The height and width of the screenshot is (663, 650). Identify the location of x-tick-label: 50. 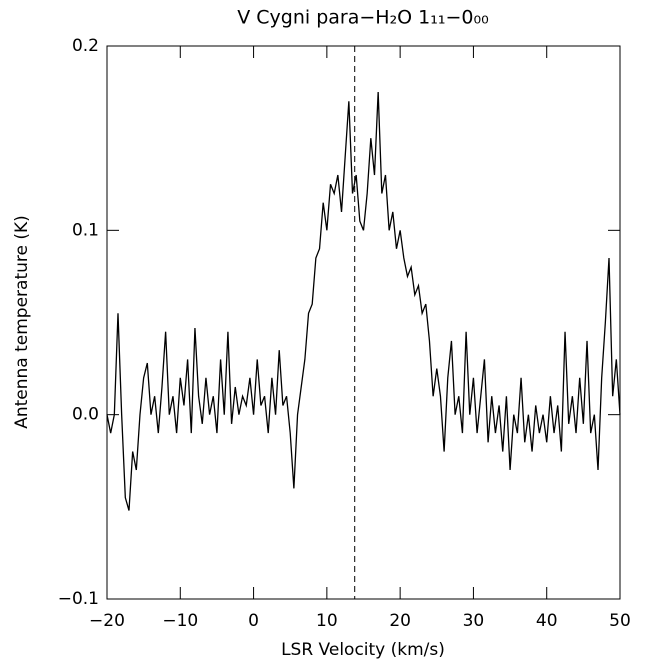
(620, 621).